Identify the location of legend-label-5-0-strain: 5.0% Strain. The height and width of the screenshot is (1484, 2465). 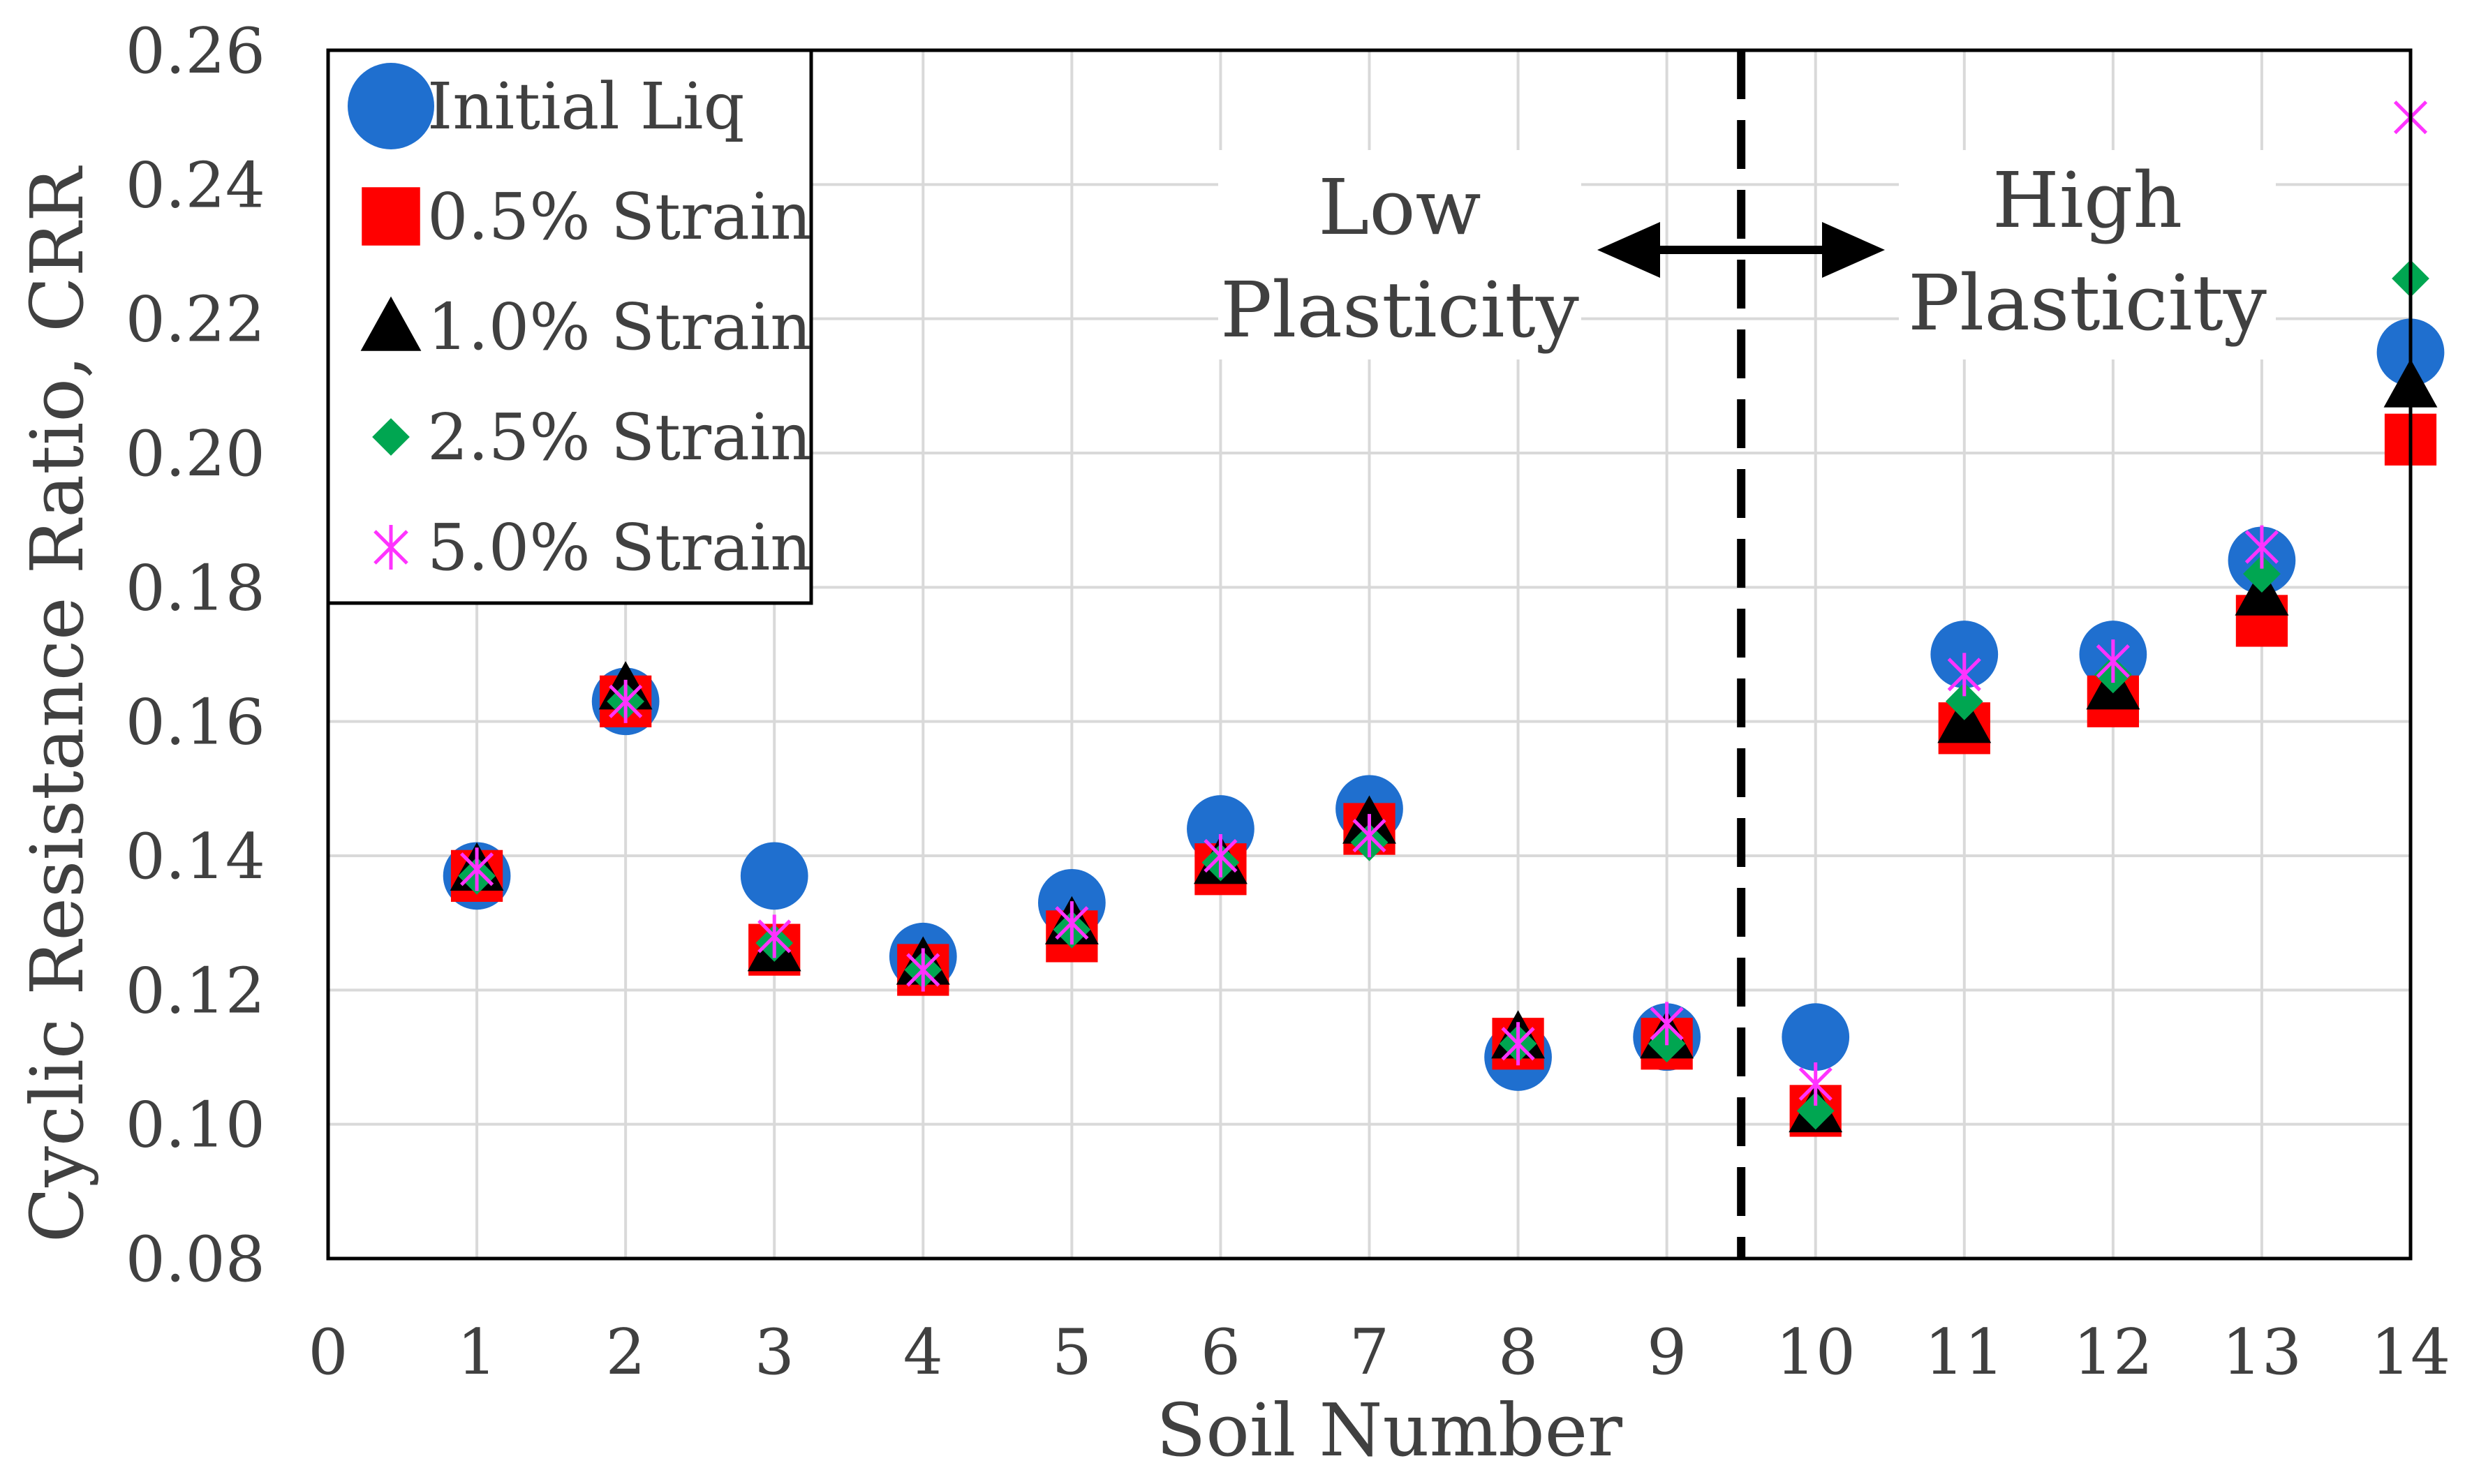
(619, 547).